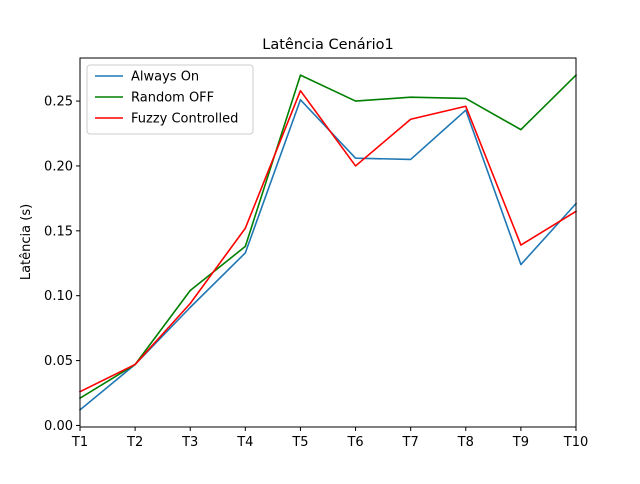 Image resolution: width=640 pixels, height=484 pixels. I want to click on legend-entry-1: Always On, so click(165, 77).